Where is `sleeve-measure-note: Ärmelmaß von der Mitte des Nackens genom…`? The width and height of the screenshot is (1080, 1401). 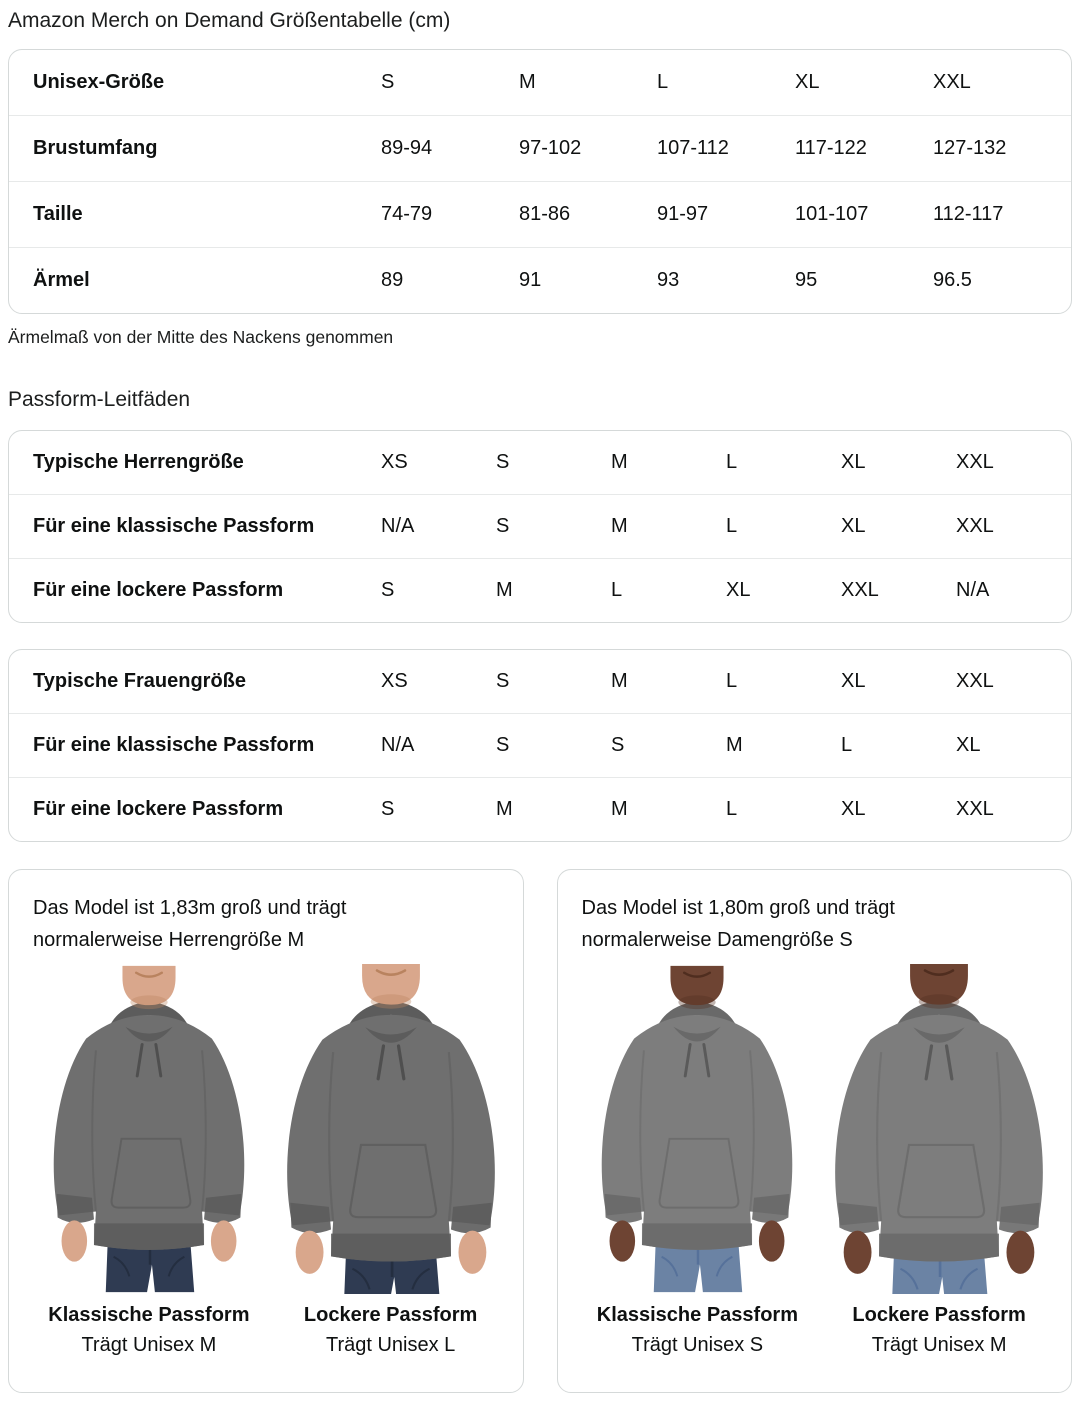 sleeve-measure-note: Ärmelmaß von der Mitte des Nackens genom… is located at coordinates (201, 337).